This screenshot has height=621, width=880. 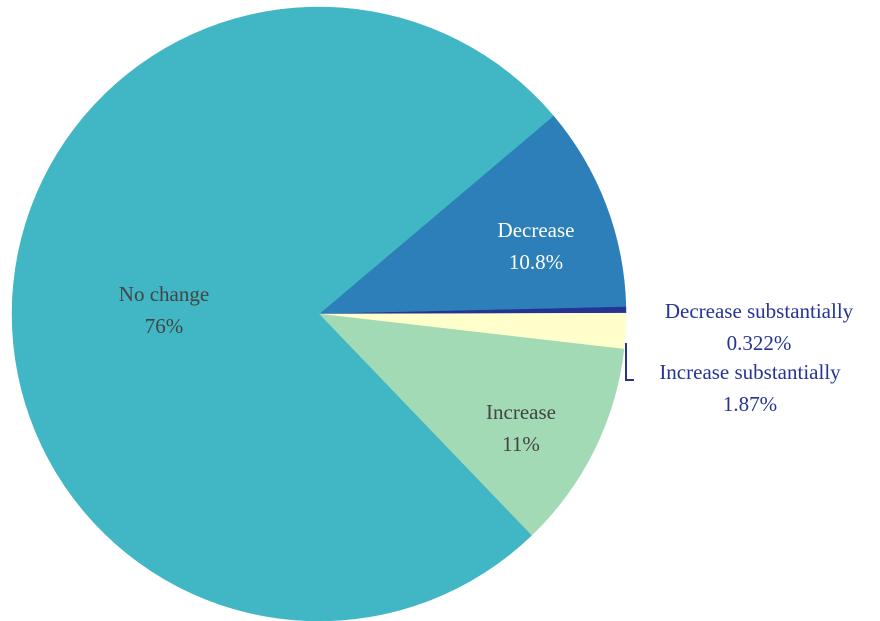 What do you see at coordinates (471, 424) in the screenshot?
I see `slice-increase` at bounding box center [471, 424].